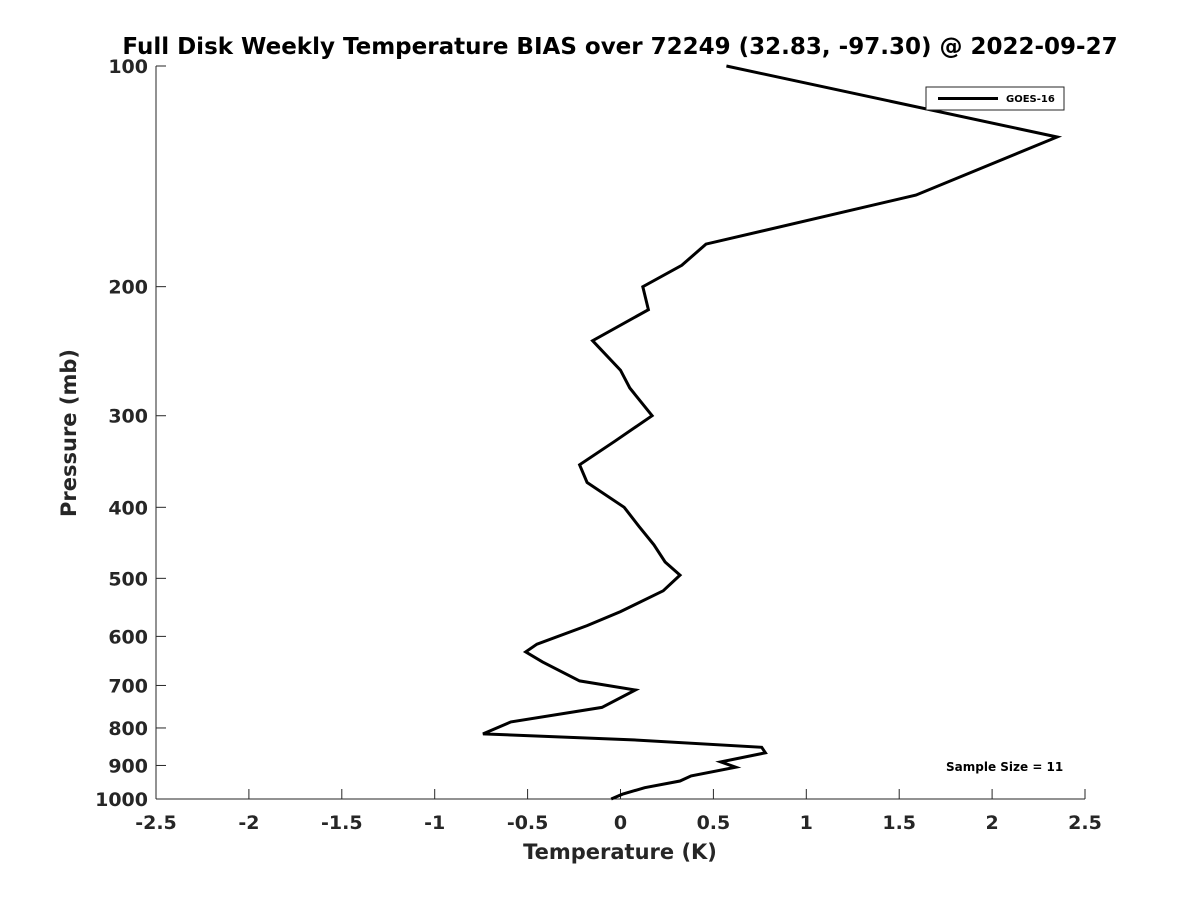 Image resolution: width=1200 pixels, height=900 pixels. I want to click on x-tick-label: 1.5, so click(899, 823).